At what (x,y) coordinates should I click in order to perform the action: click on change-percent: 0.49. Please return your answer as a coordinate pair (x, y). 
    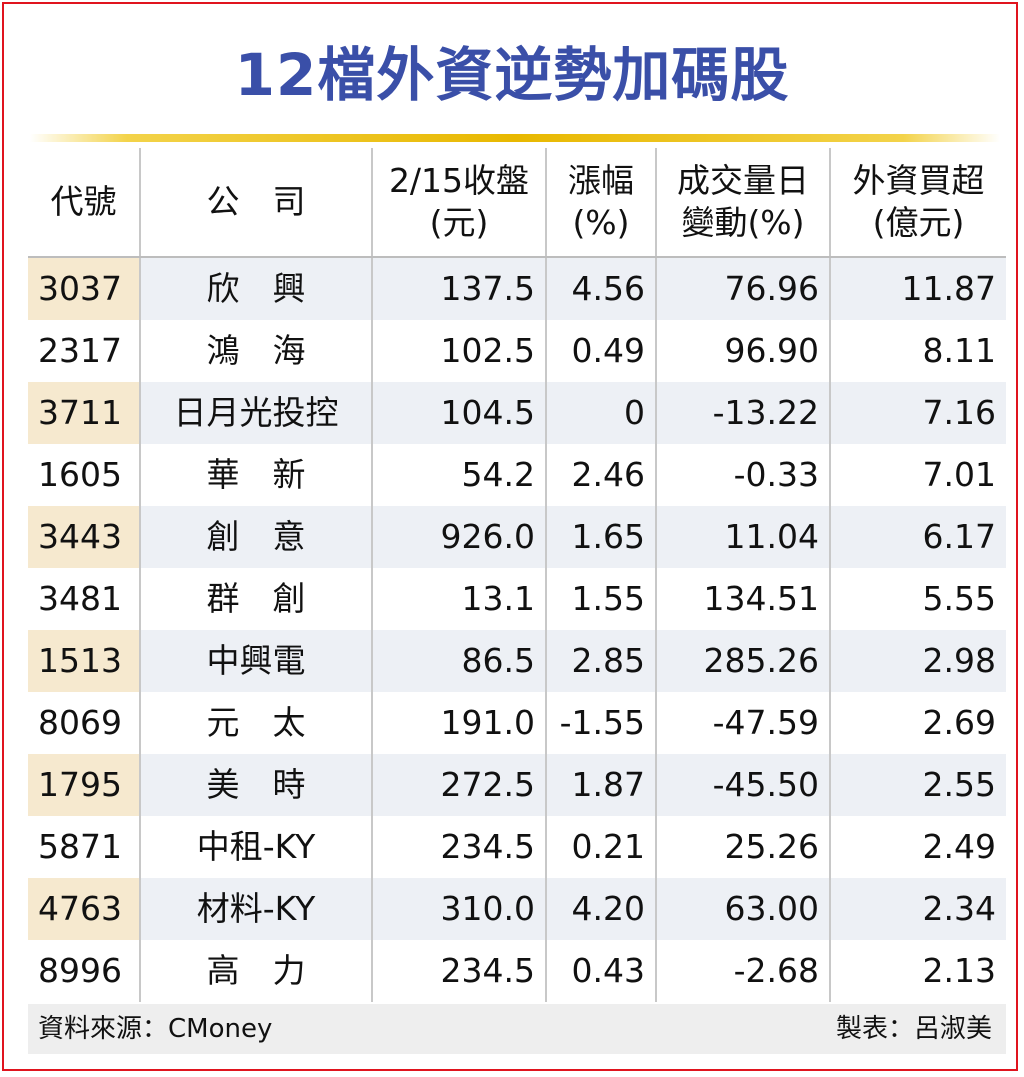
    Looking at the image, I should click on (600, 351).